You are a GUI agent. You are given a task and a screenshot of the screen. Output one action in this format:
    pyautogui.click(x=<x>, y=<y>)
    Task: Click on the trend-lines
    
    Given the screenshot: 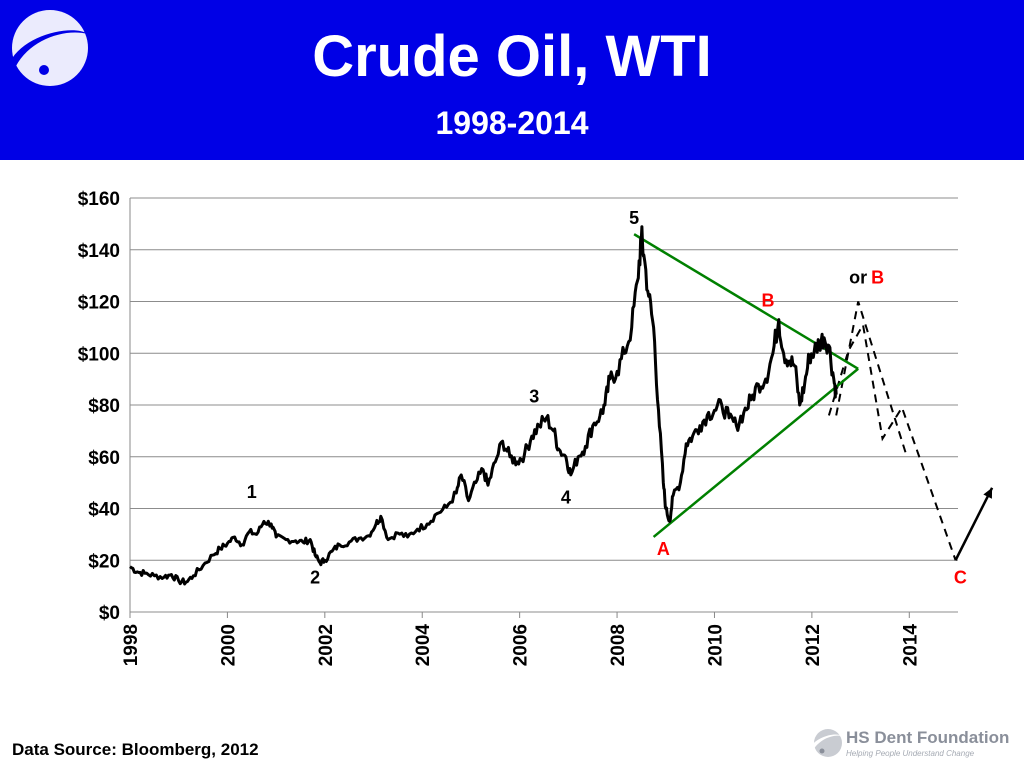 What is the action you would take?
    pyautogui.click(x=746, y=385)
    